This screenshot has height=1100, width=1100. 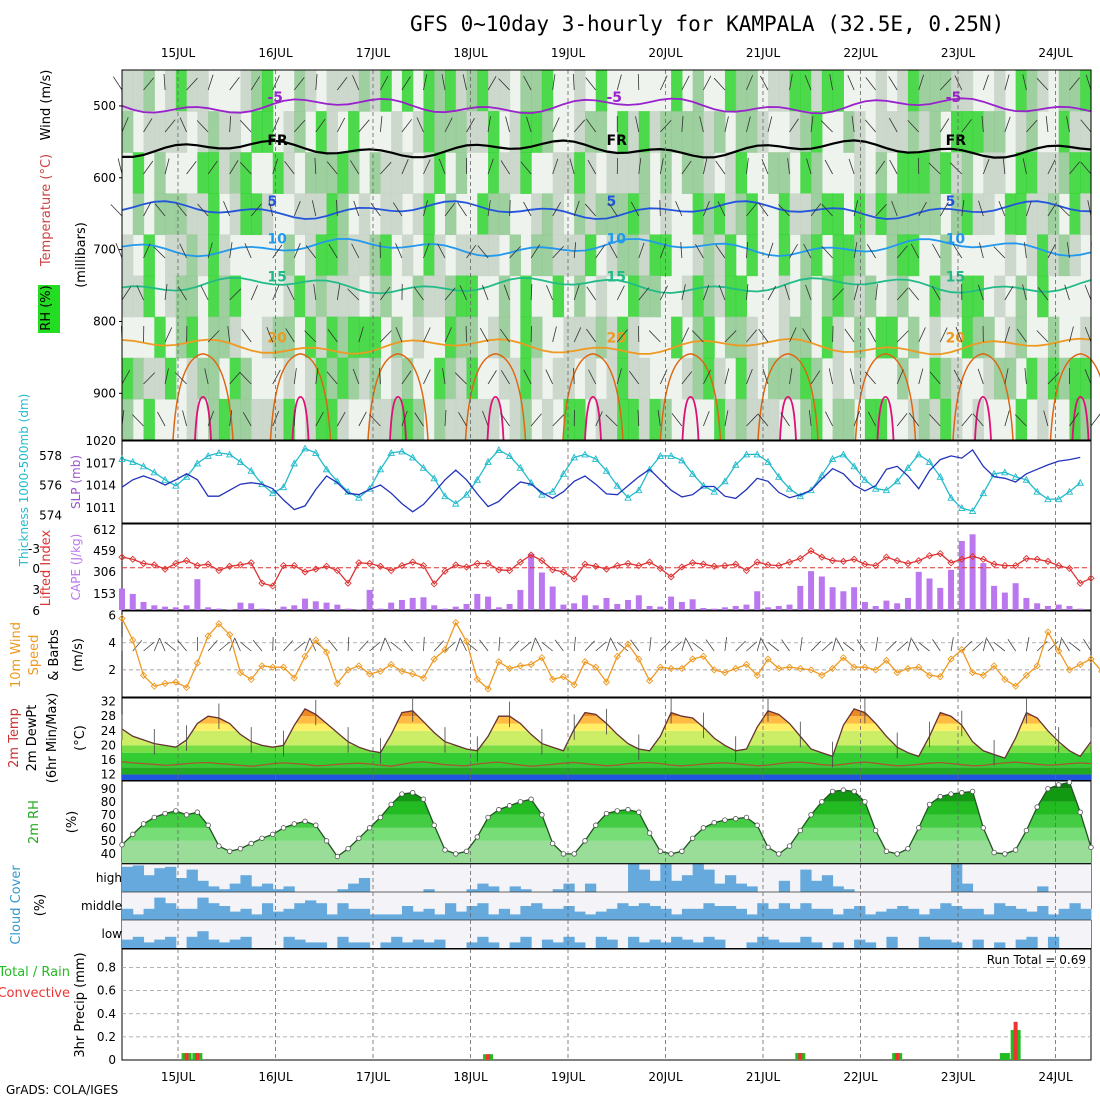 I want to click on temp-tick-label: 24, so click(x=108, y=731).